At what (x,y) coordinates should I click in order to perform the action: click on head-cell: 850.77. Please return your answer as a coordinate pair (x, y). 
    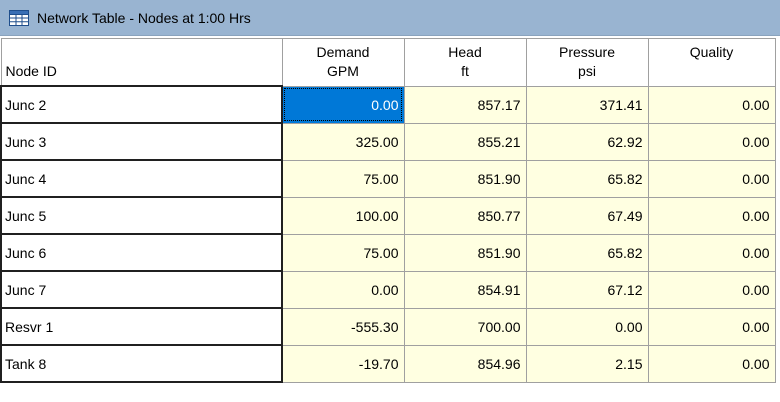
    Looking at the image, I should click on (465, 215).